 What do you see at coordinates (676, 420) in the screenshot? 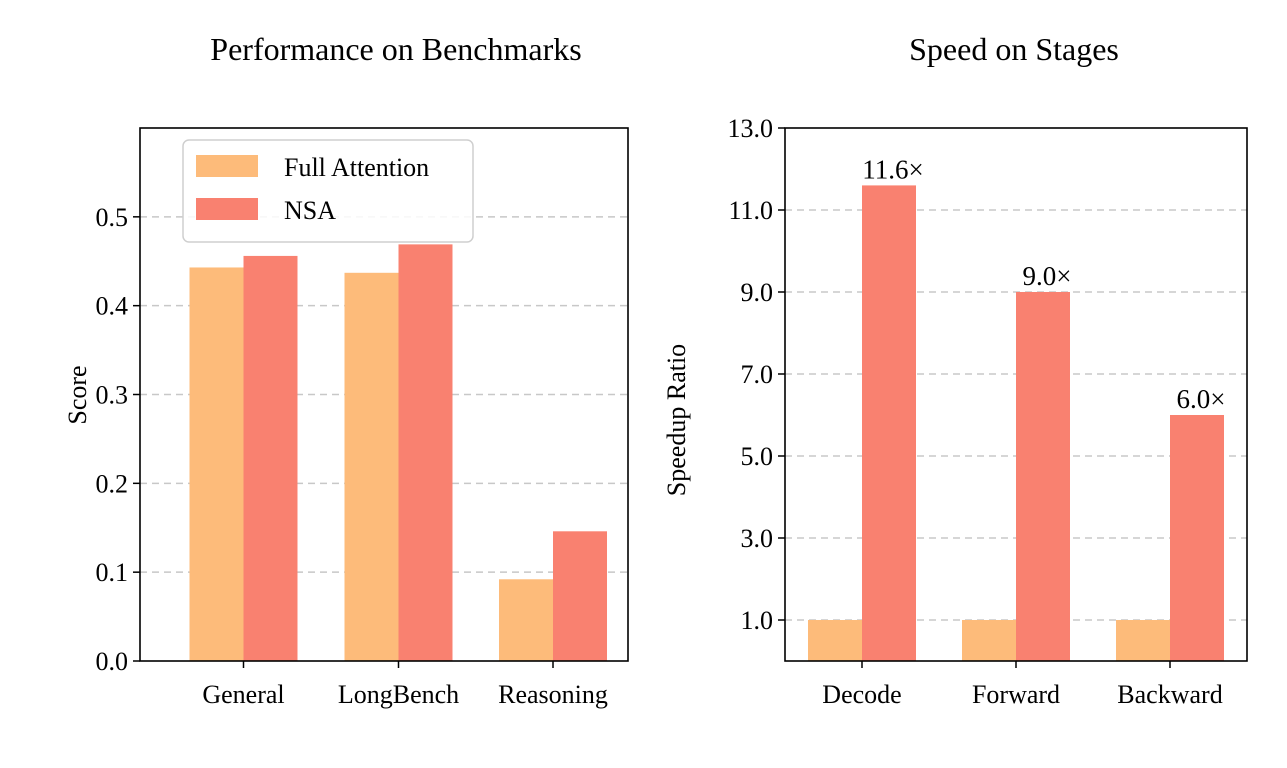
I see `ylabel-speed: Speedup Ratio` at bounding box center [676, 420].